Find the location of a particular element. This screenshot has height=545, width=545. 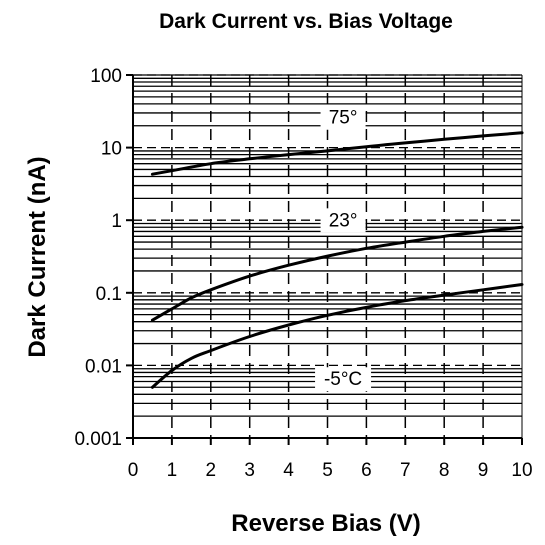

x-tick-label: 0 is located at coordinates (133, 470).